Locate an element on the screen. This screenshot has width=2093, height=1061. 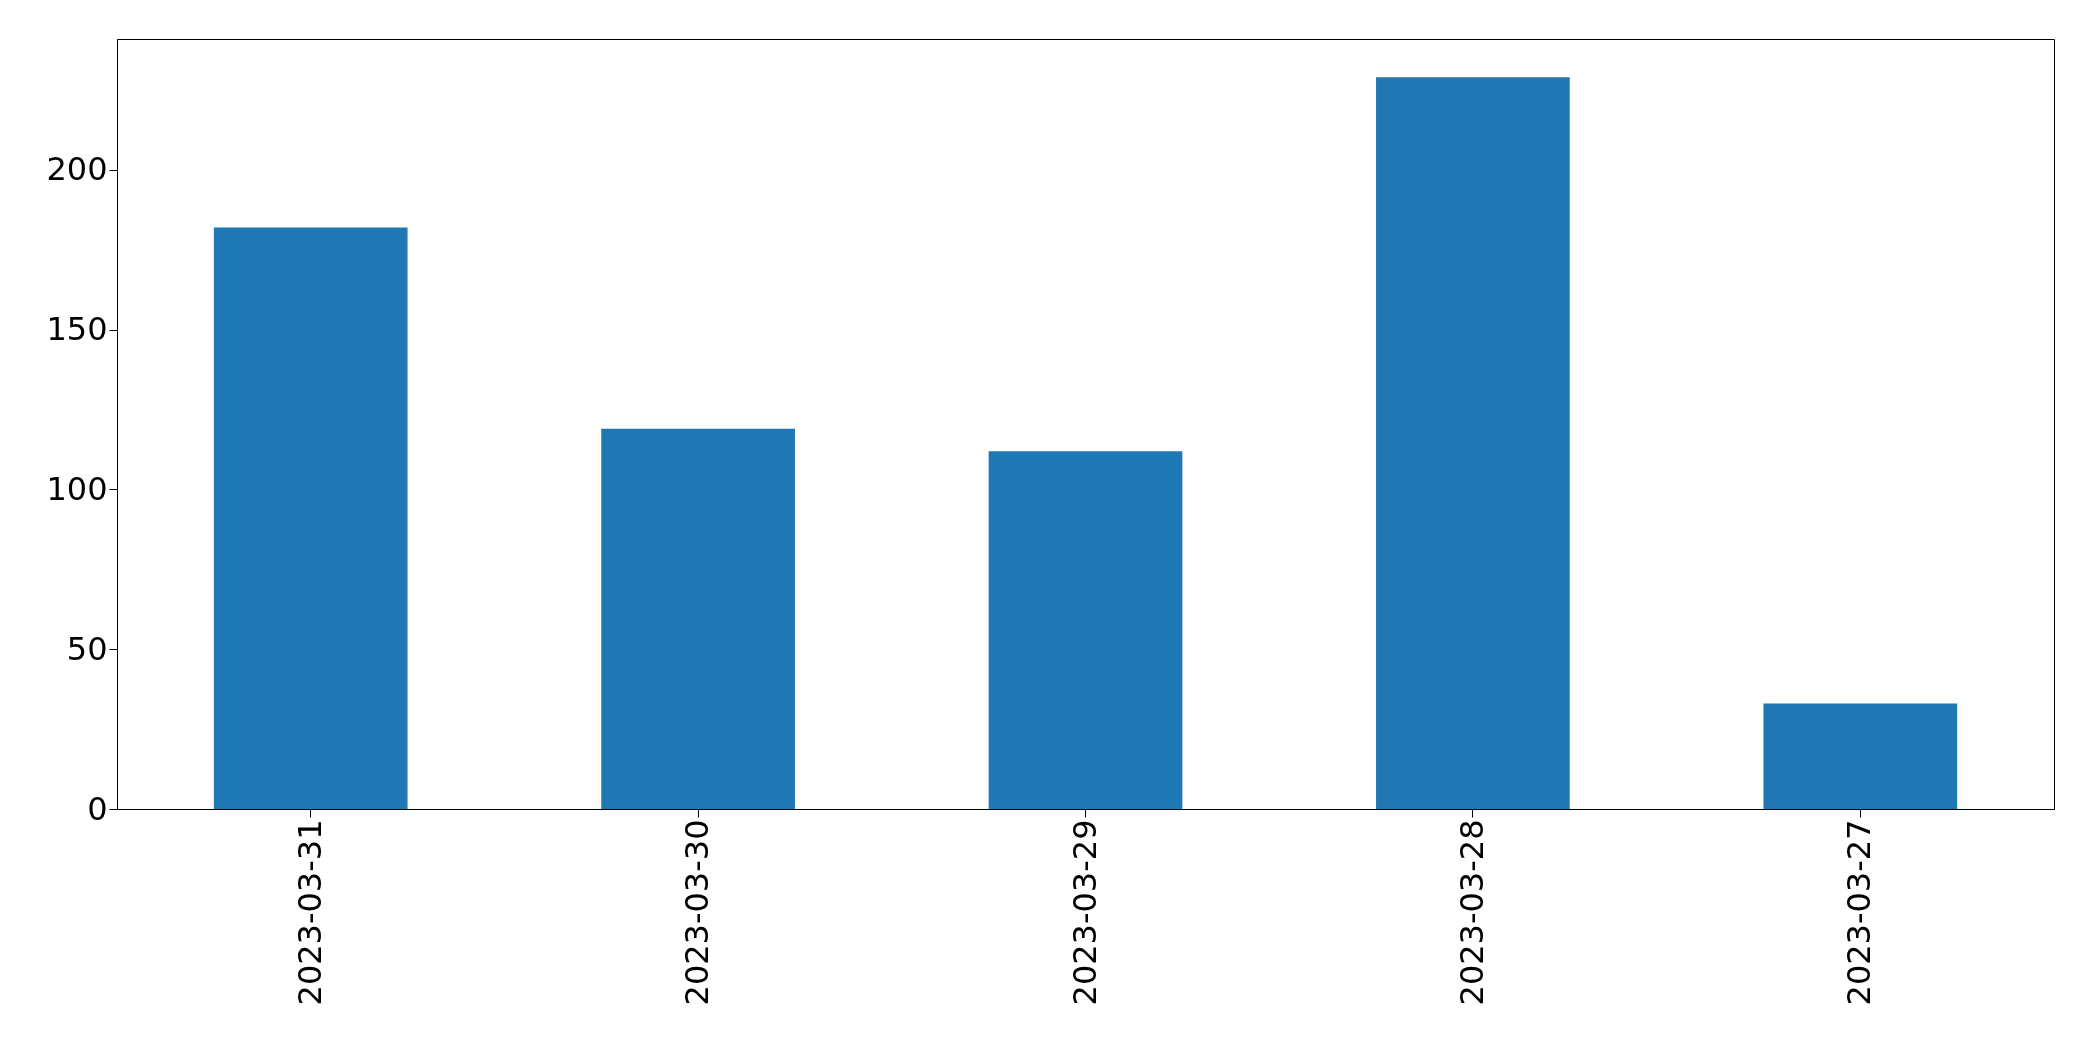
x-tick-label: 2023-03-30 is located at coordinates (697, 912).